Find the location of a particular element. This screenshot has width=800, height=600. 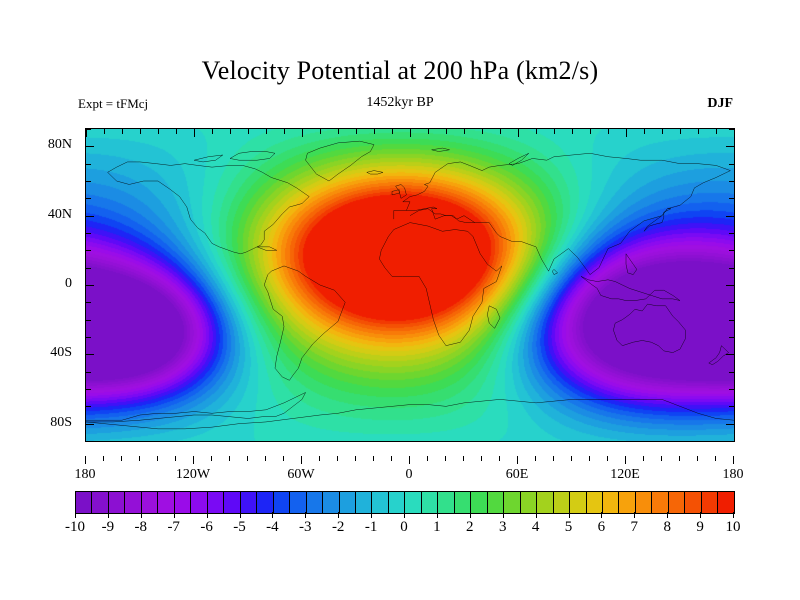

colorbar-ticks is located at coordinates (404, 515).